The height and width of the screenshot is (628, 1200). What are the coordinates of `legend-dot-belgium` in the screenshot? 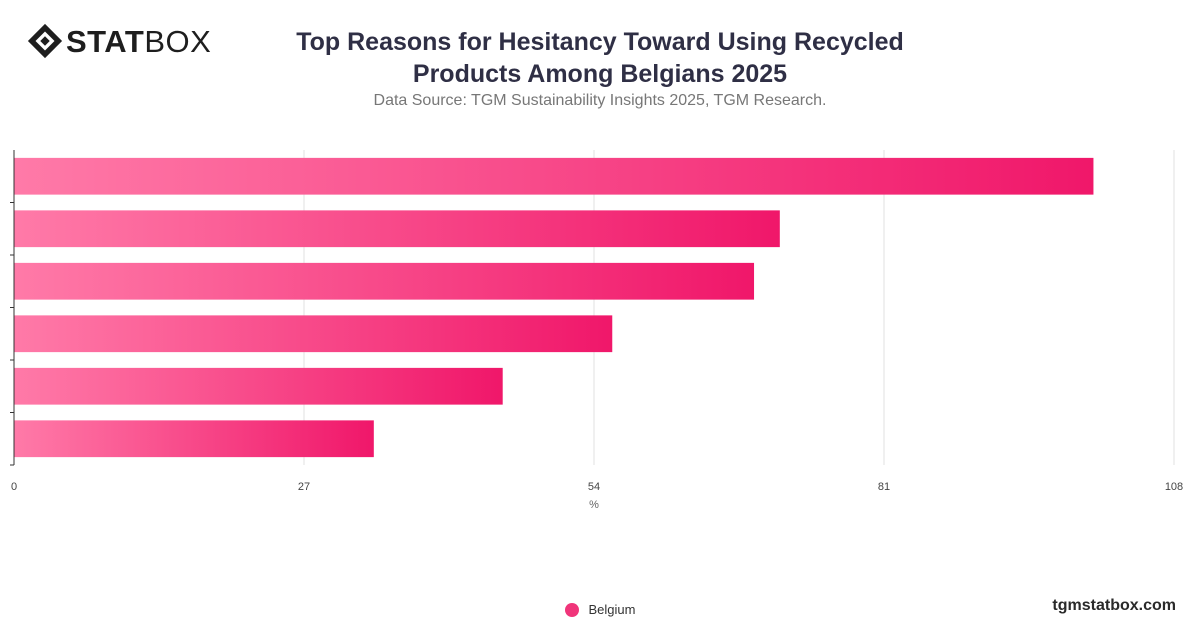 It's located at (571, 609).